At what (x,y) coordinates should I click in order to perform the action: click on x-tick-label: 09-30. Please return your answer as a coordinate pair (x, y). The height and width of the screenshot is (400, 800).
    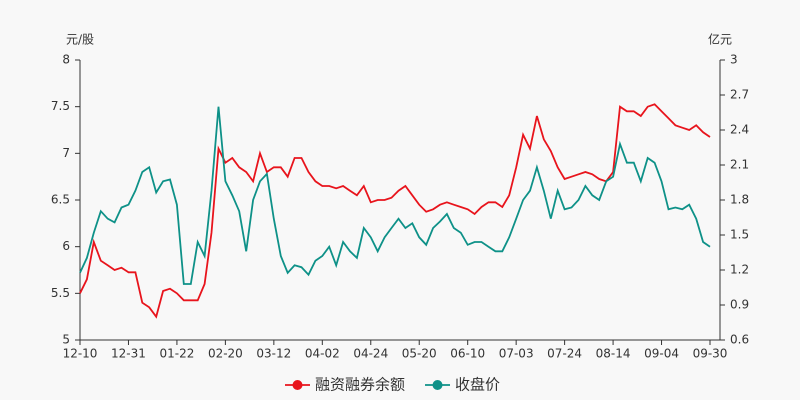
    Looking at the image, I should click on (710, 354).